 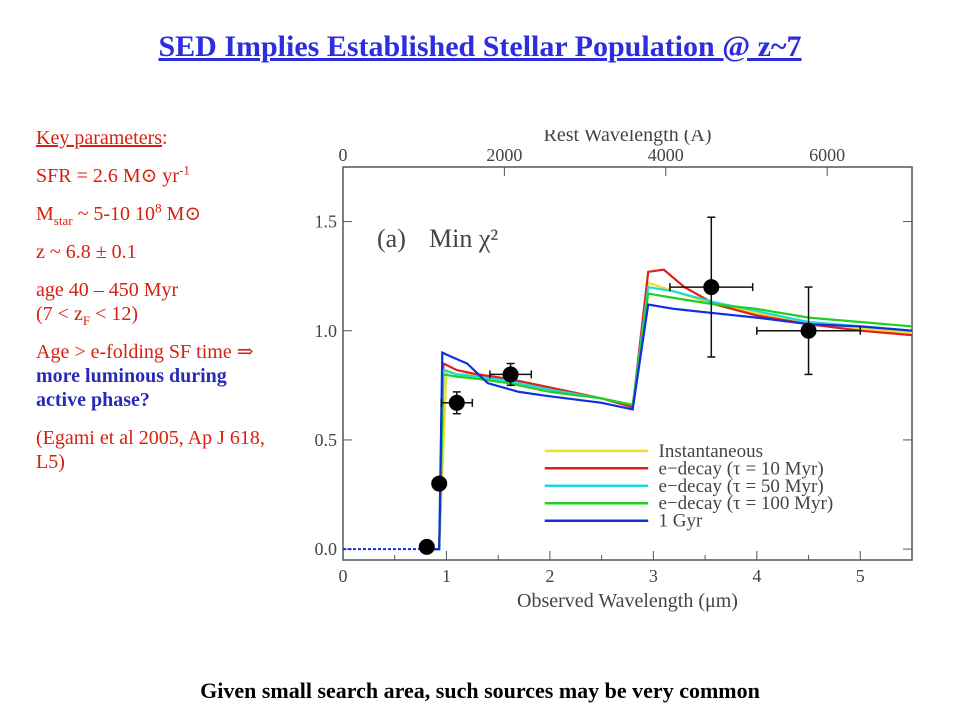 I want to click on x-tick-label: 2, so click(x=549, y=576).